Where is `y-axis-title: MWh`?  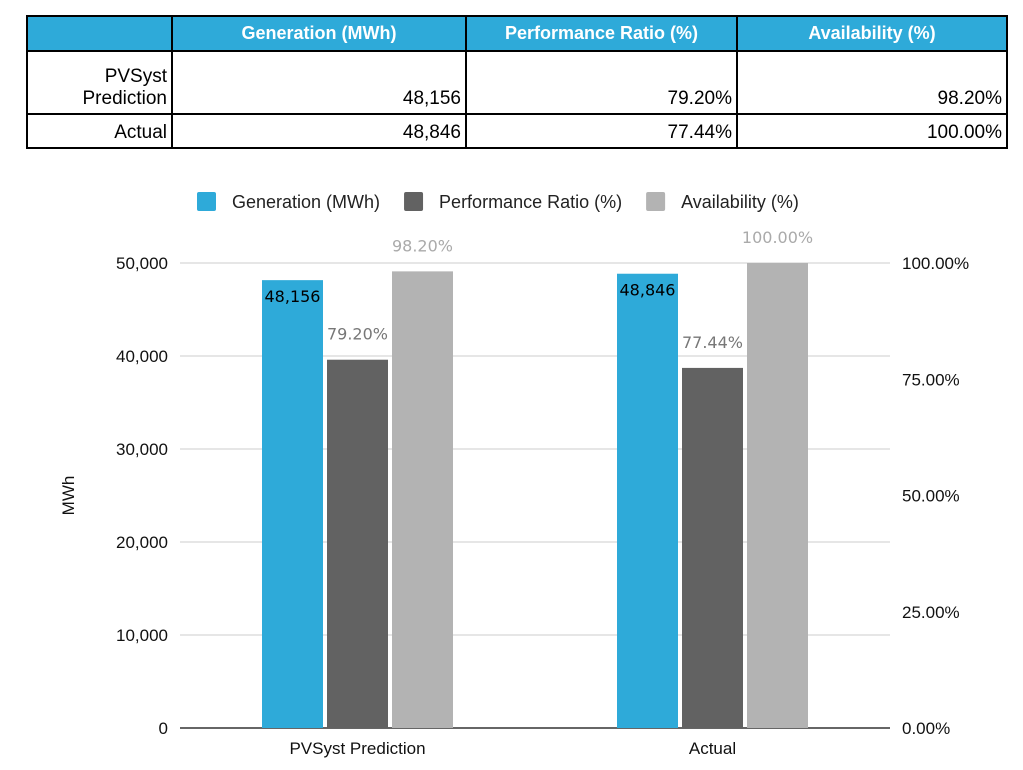 y-axis-title: MWh is located at coordinates (68, 496).